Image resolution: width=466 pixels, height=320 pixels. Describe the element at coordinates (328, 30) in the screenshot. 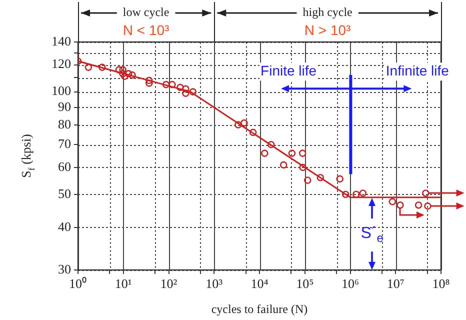

I see `text: N > 10³` at that location.